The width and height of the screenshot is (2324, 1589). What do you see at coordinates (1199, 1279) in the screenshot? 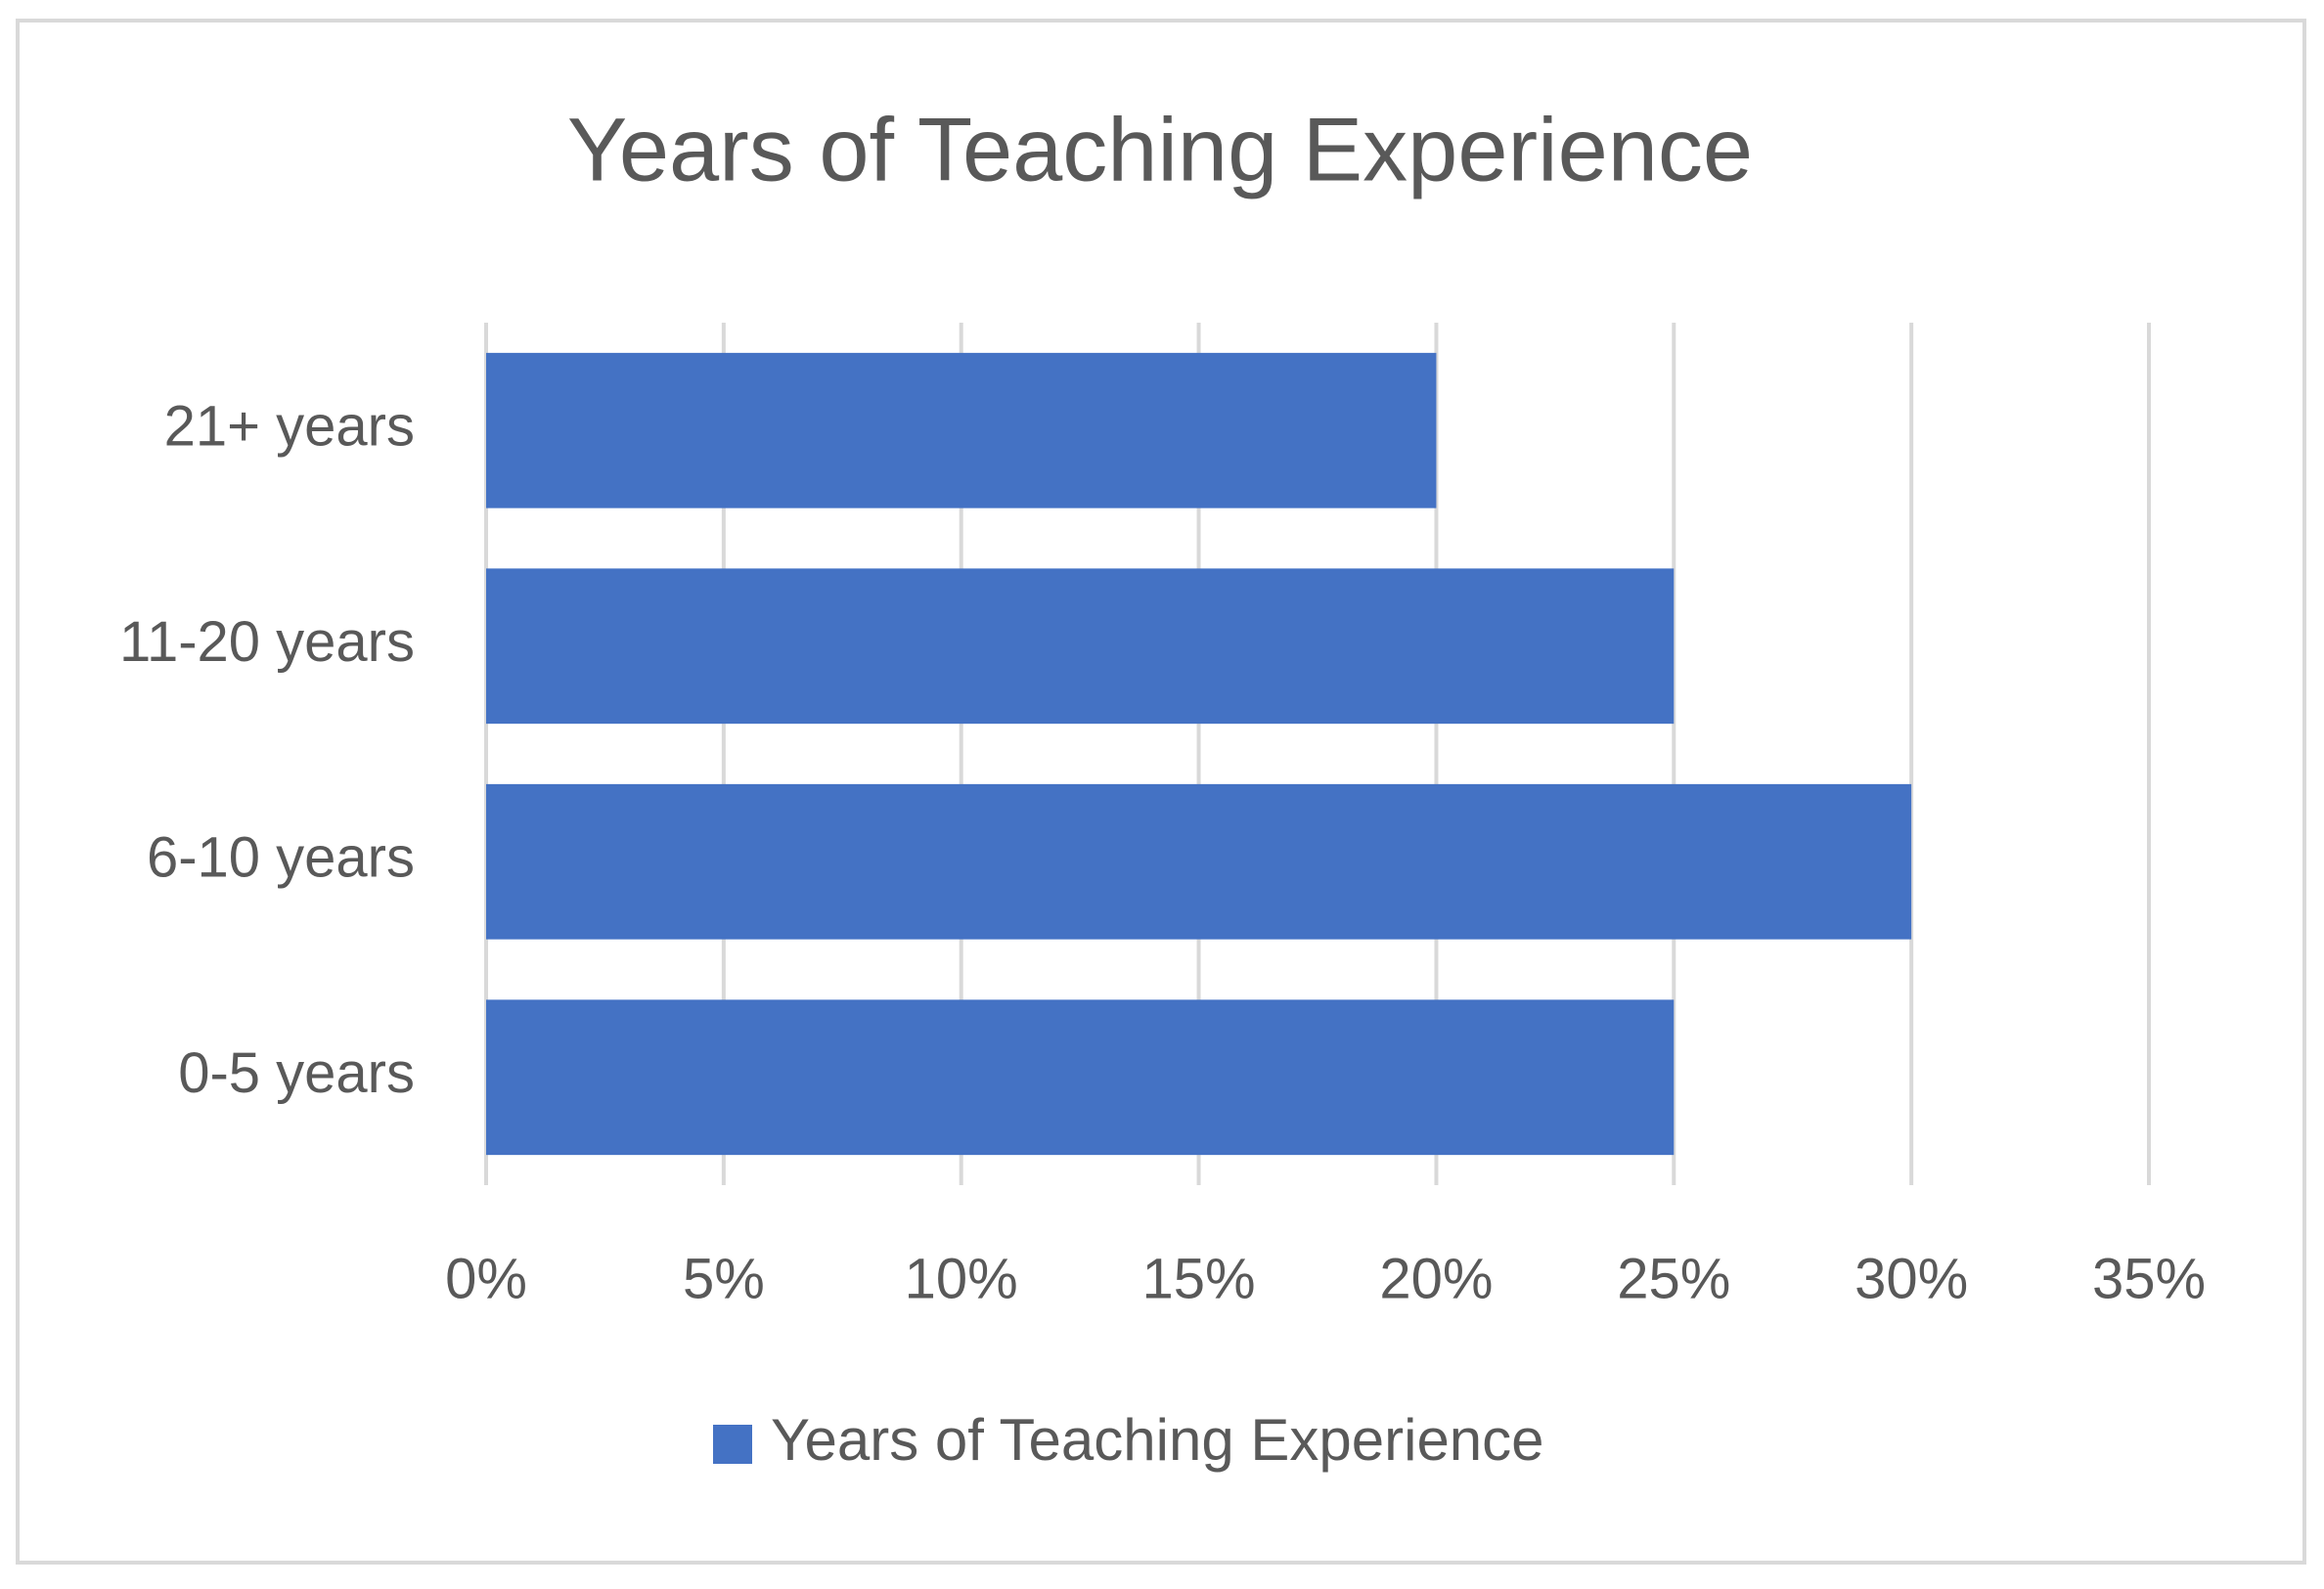
I see `x-tick-label: 15%` at bounding box center [1199, 1279].